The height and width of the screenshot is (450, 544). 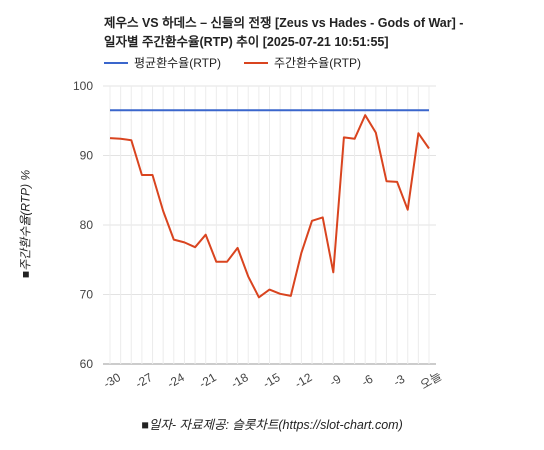 What do you see at coordinates (87, 225) in the screenshot?
I see `y-tick-label: 80` at bounding box center [87, 225].